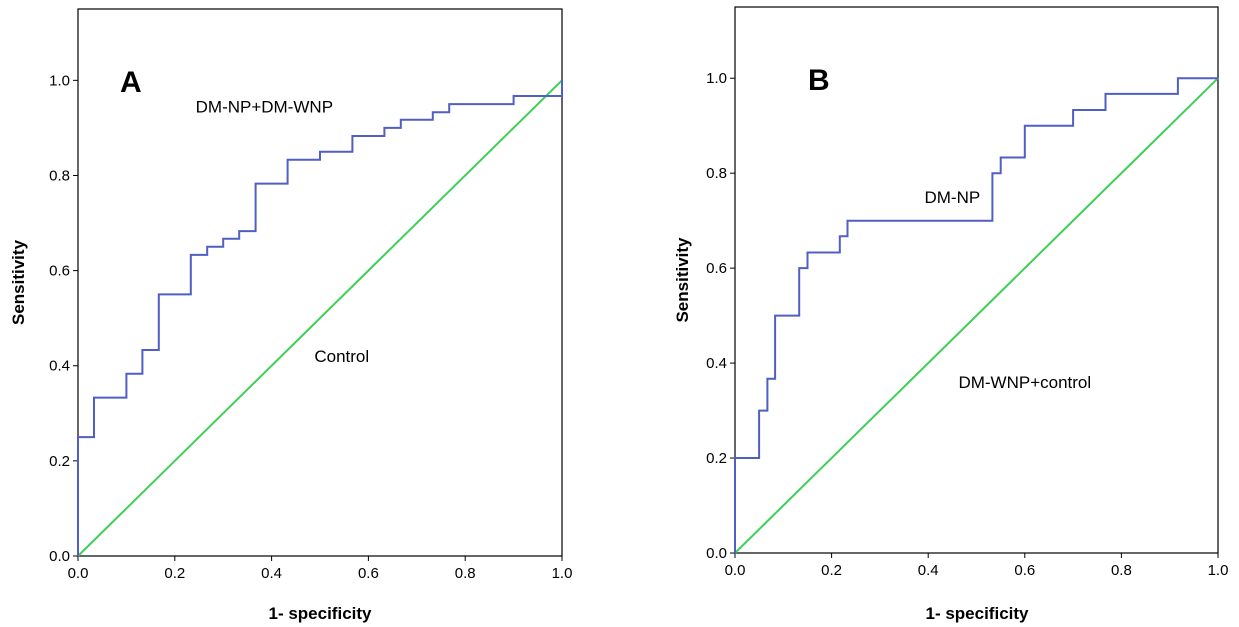 The width and height of the screenshot is (1239, 627). Describe the element at coordinates (264, 107) in the screenshot. I see `curve-annotation: DM-NP+DM-WNP` at that location.